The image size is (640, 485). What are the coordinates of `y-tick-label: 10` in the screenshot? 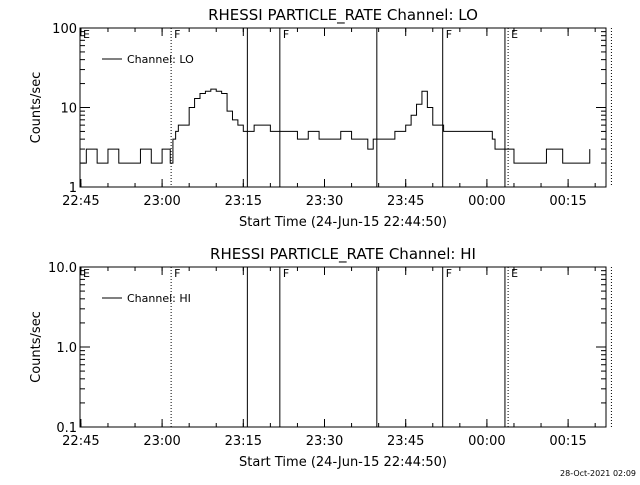 It's located at (68, 109).